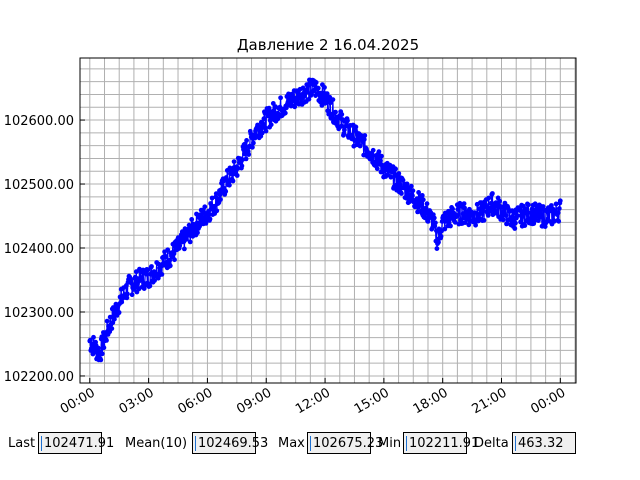 The height and width of the screenshot is (480, 640). Describe the element at coordinates (39, 121) in the screenshot. I see `y-tick-label: 102600.00` at that location.